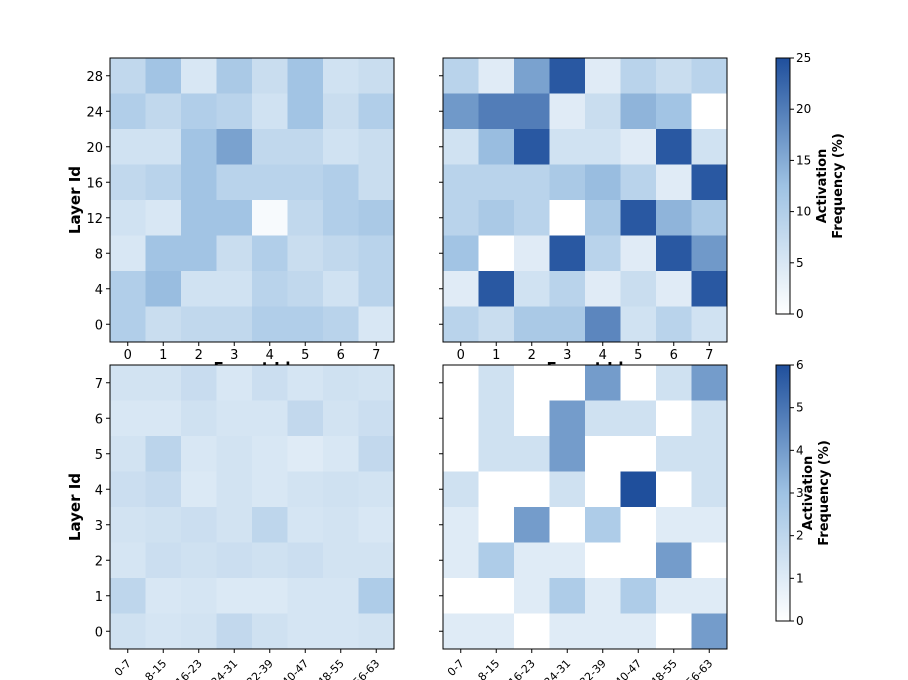  Describe the element at coordinates (99, 384) in the screenshot. I see `y-tick-label: 7` at that location.